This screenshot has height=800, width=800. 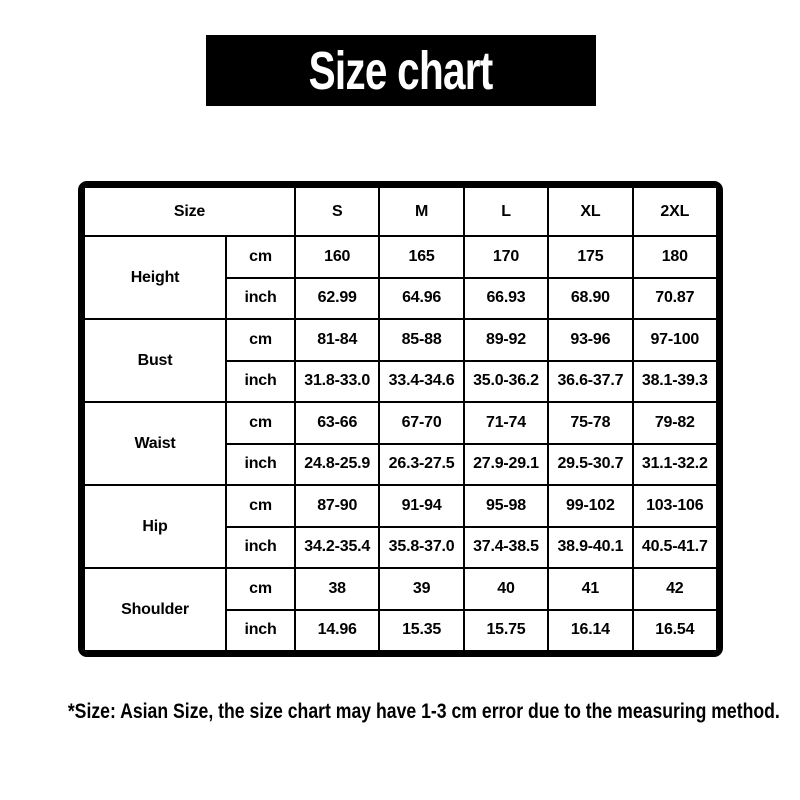 What do you see at coordinates (674, 630) in the screenshot?
I see `value-cell: 16.54` at bounding box center [674, 630].